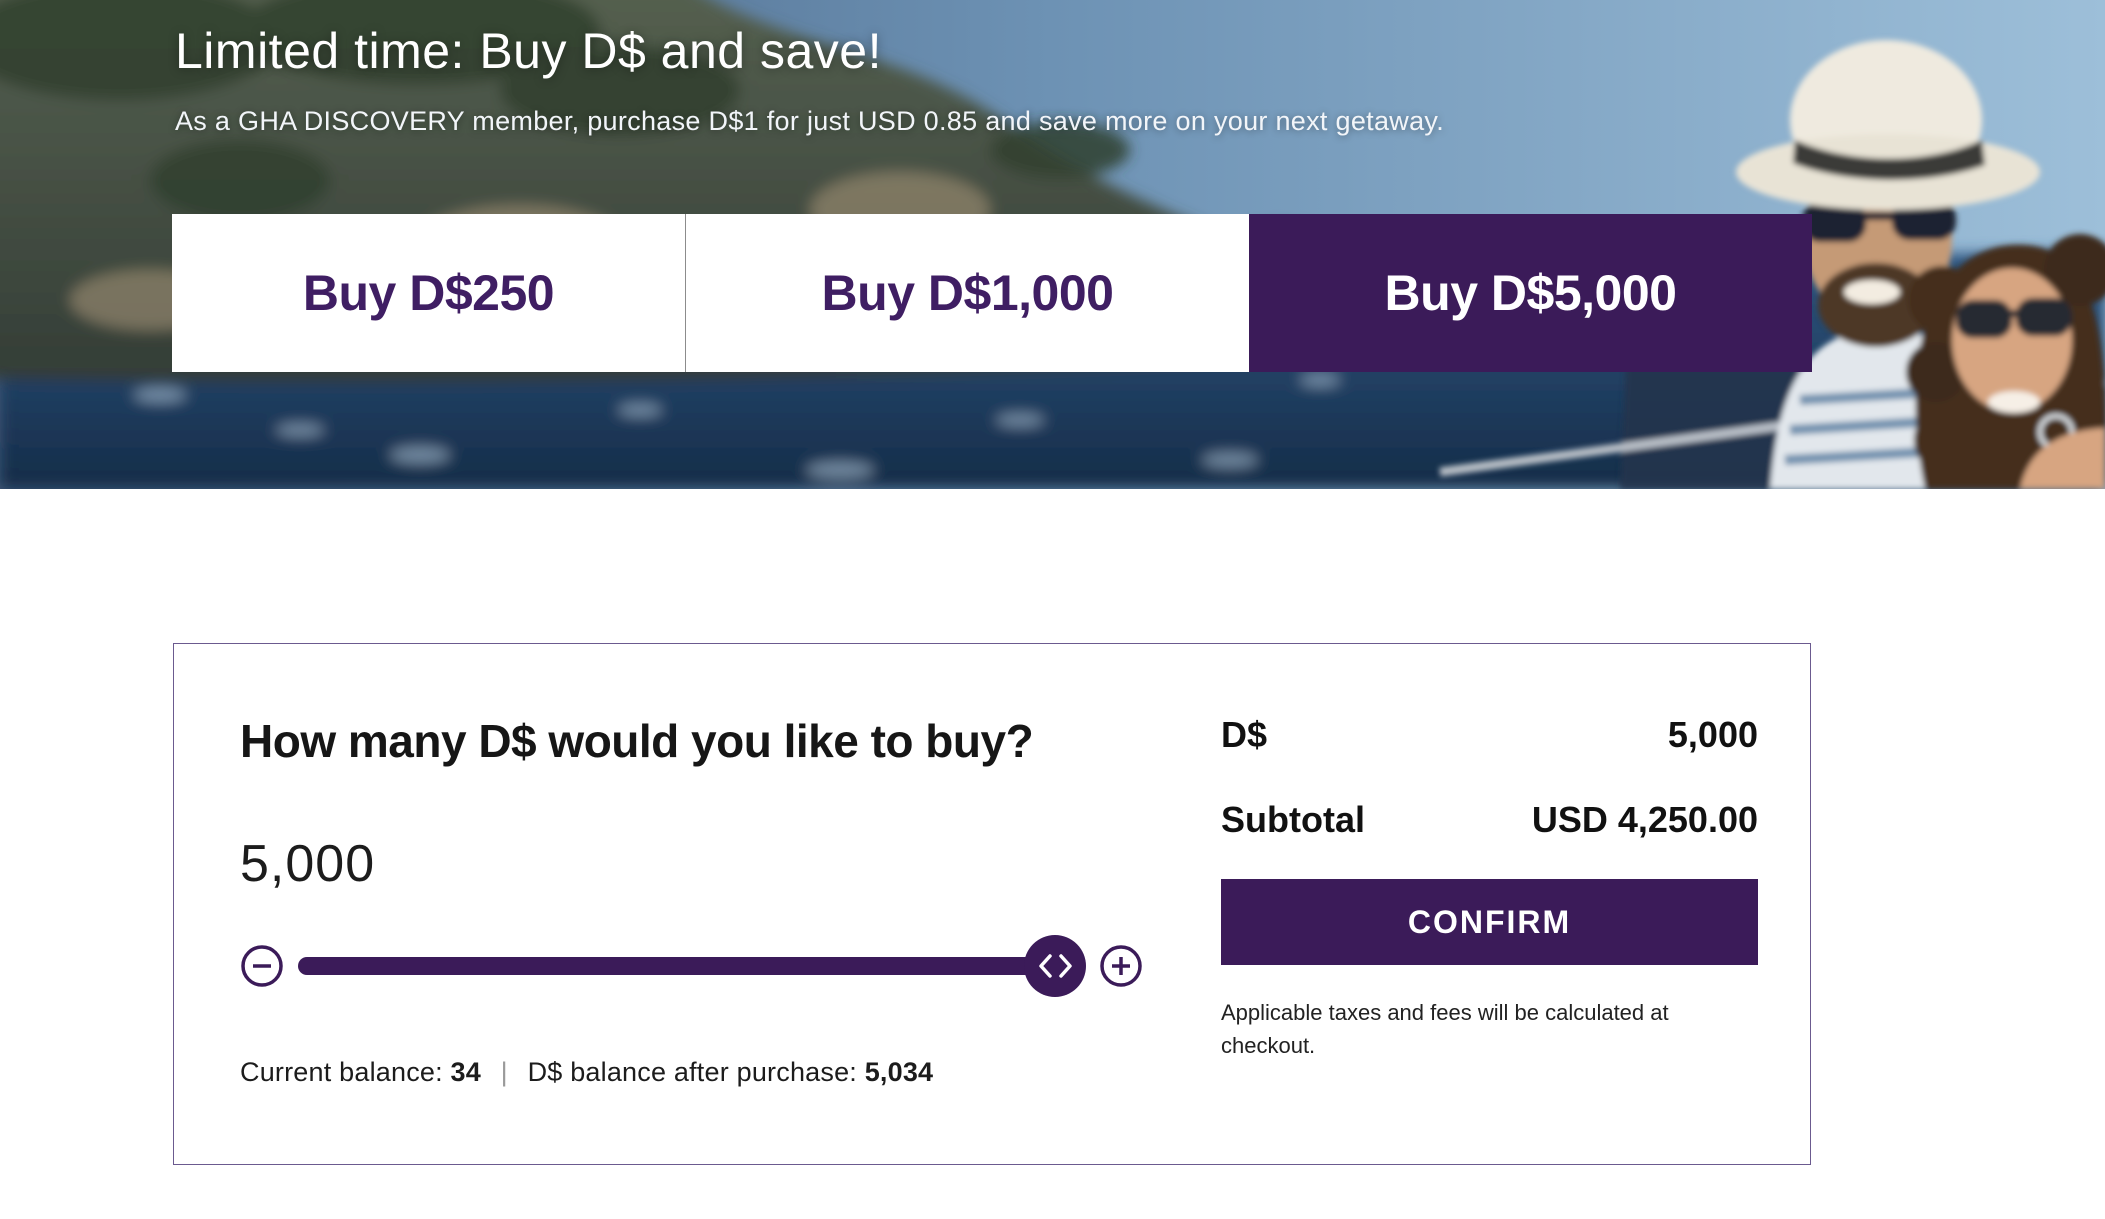 The width and height of the screenshot is (2105, 1219). What do you see at coordinates (2005, 361) in the screenshot?
I see `hero-woman` at bounding box center [2005, 361].